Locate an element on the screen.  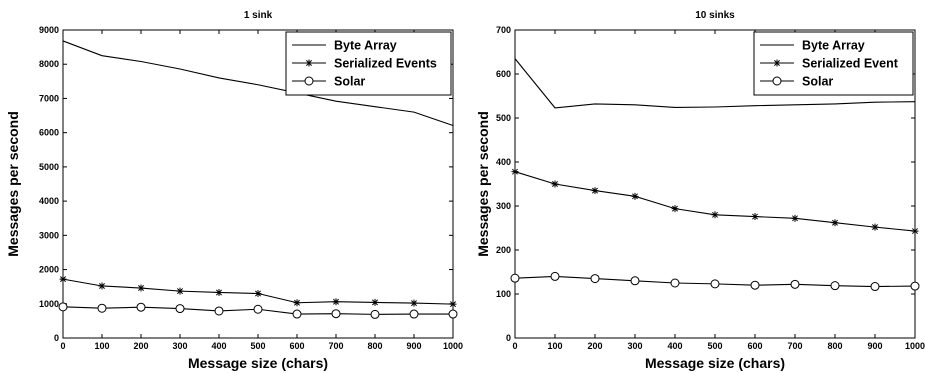
y-tick-label: 4000 is located at coordinates (49, 201).